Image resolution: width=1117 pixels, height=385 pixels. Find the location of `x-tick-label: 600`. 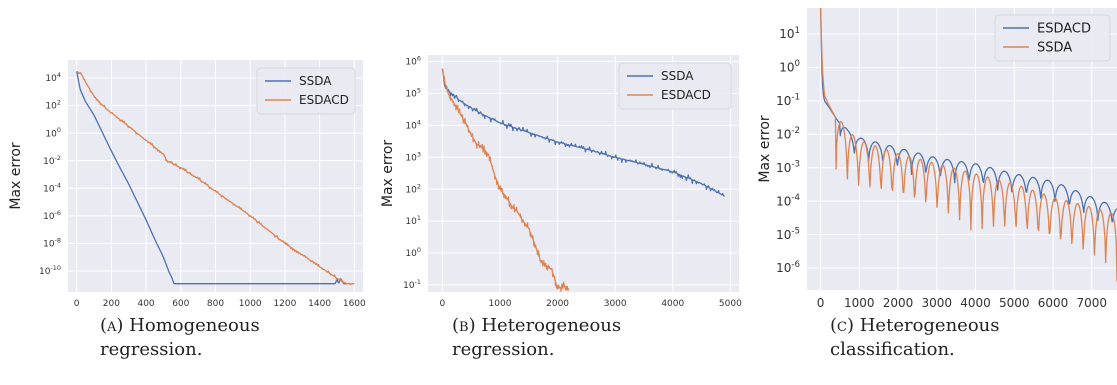

x-tick-label: 600 is located at coordinates (180, 304).